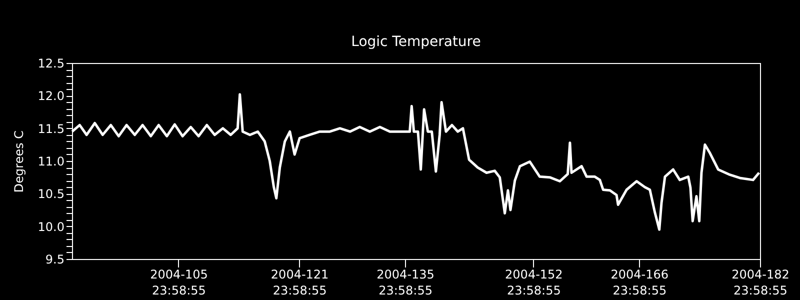 The height and width of the screenshot is (300, 800). What do you see at coordinates (761, 283) in the screenshot?
I see `x-tick-label: 2004-182 23:58:55` at bounding box center [761, 283].